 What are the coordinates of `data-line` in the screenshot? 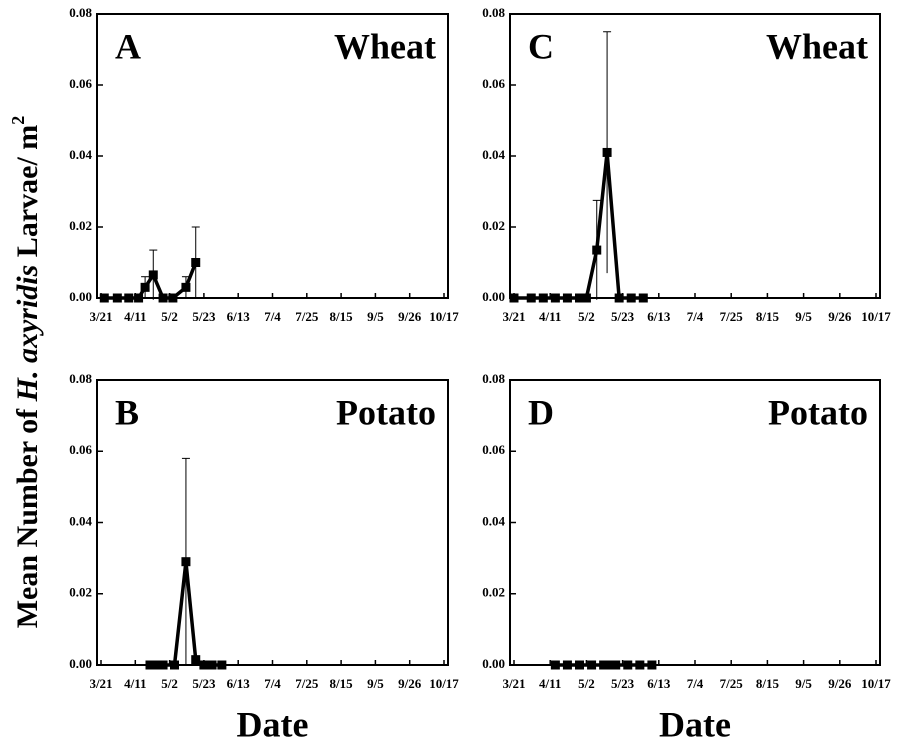 It's located at (151, 280).